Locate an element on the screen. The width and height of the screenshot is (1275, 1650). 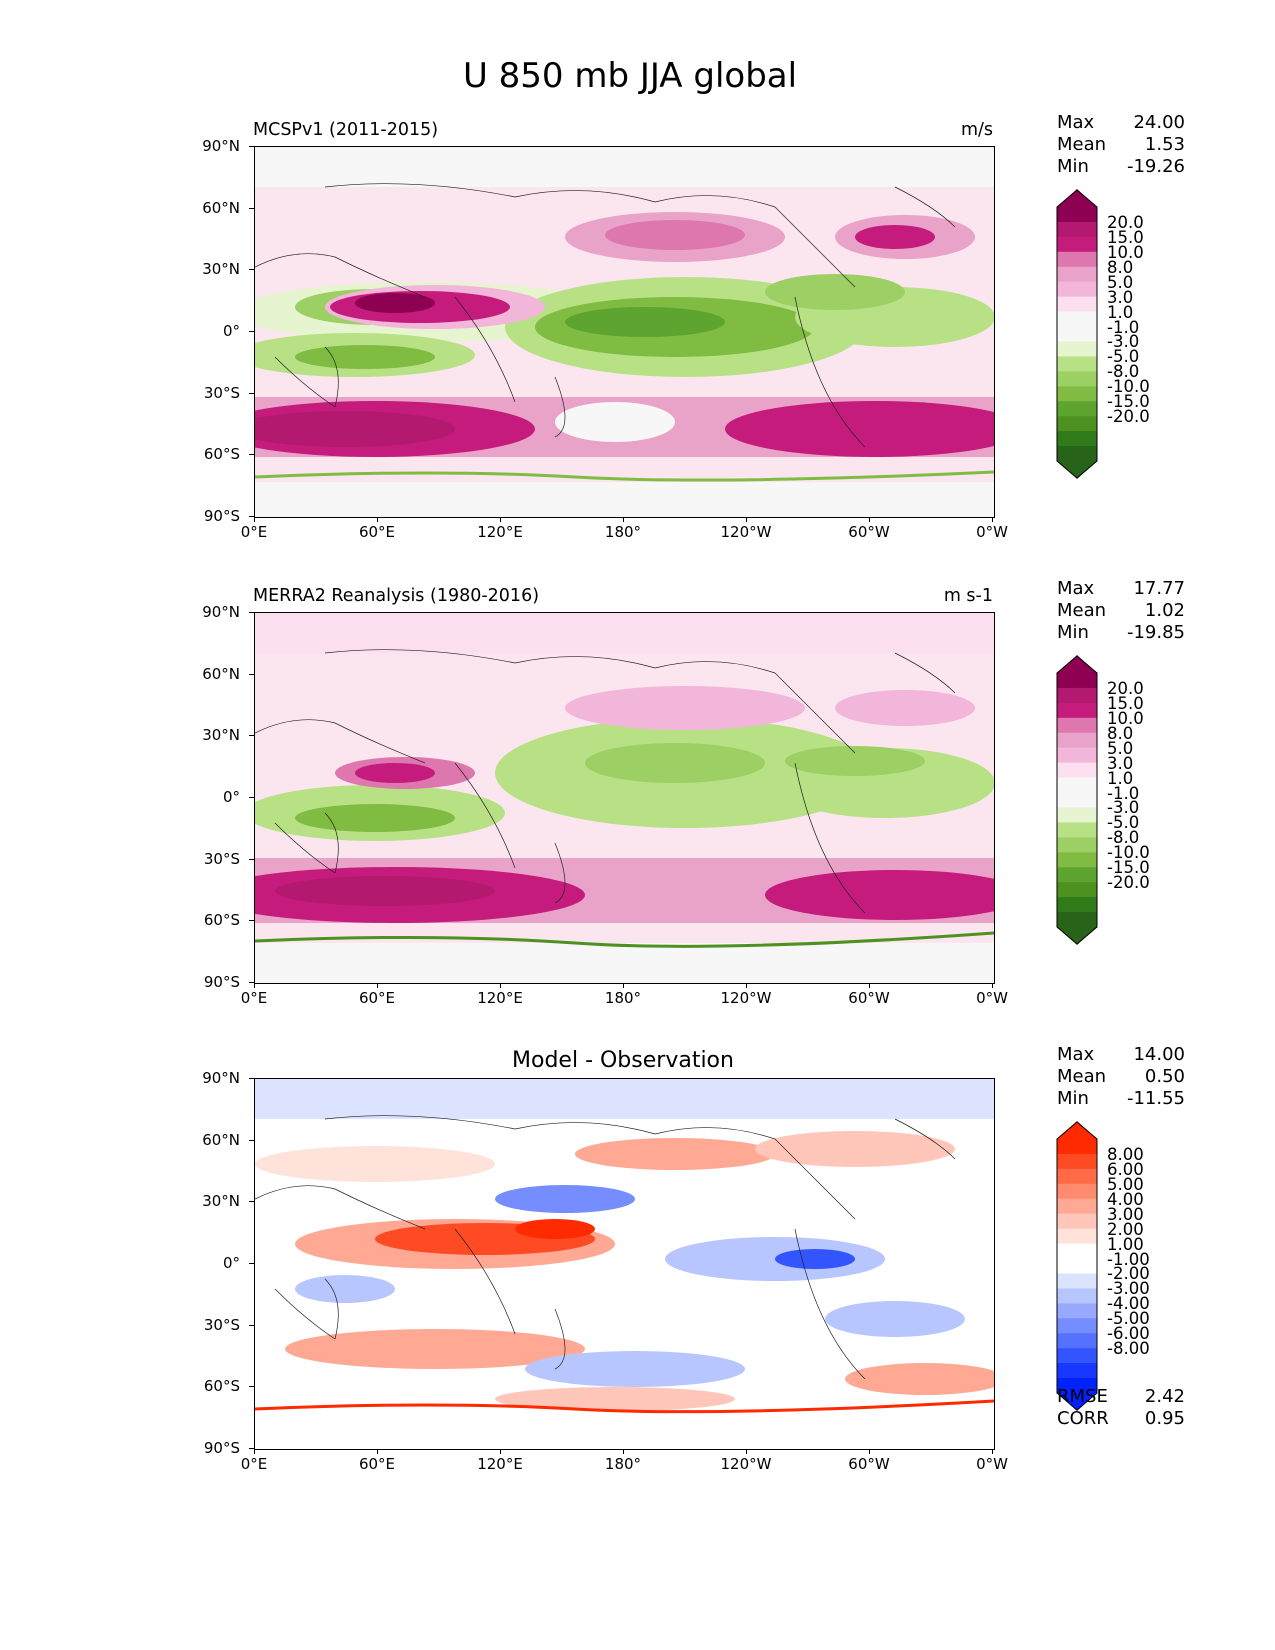
colorbar-tick-label: -3.00 is located at coordinates (1128, 1289).